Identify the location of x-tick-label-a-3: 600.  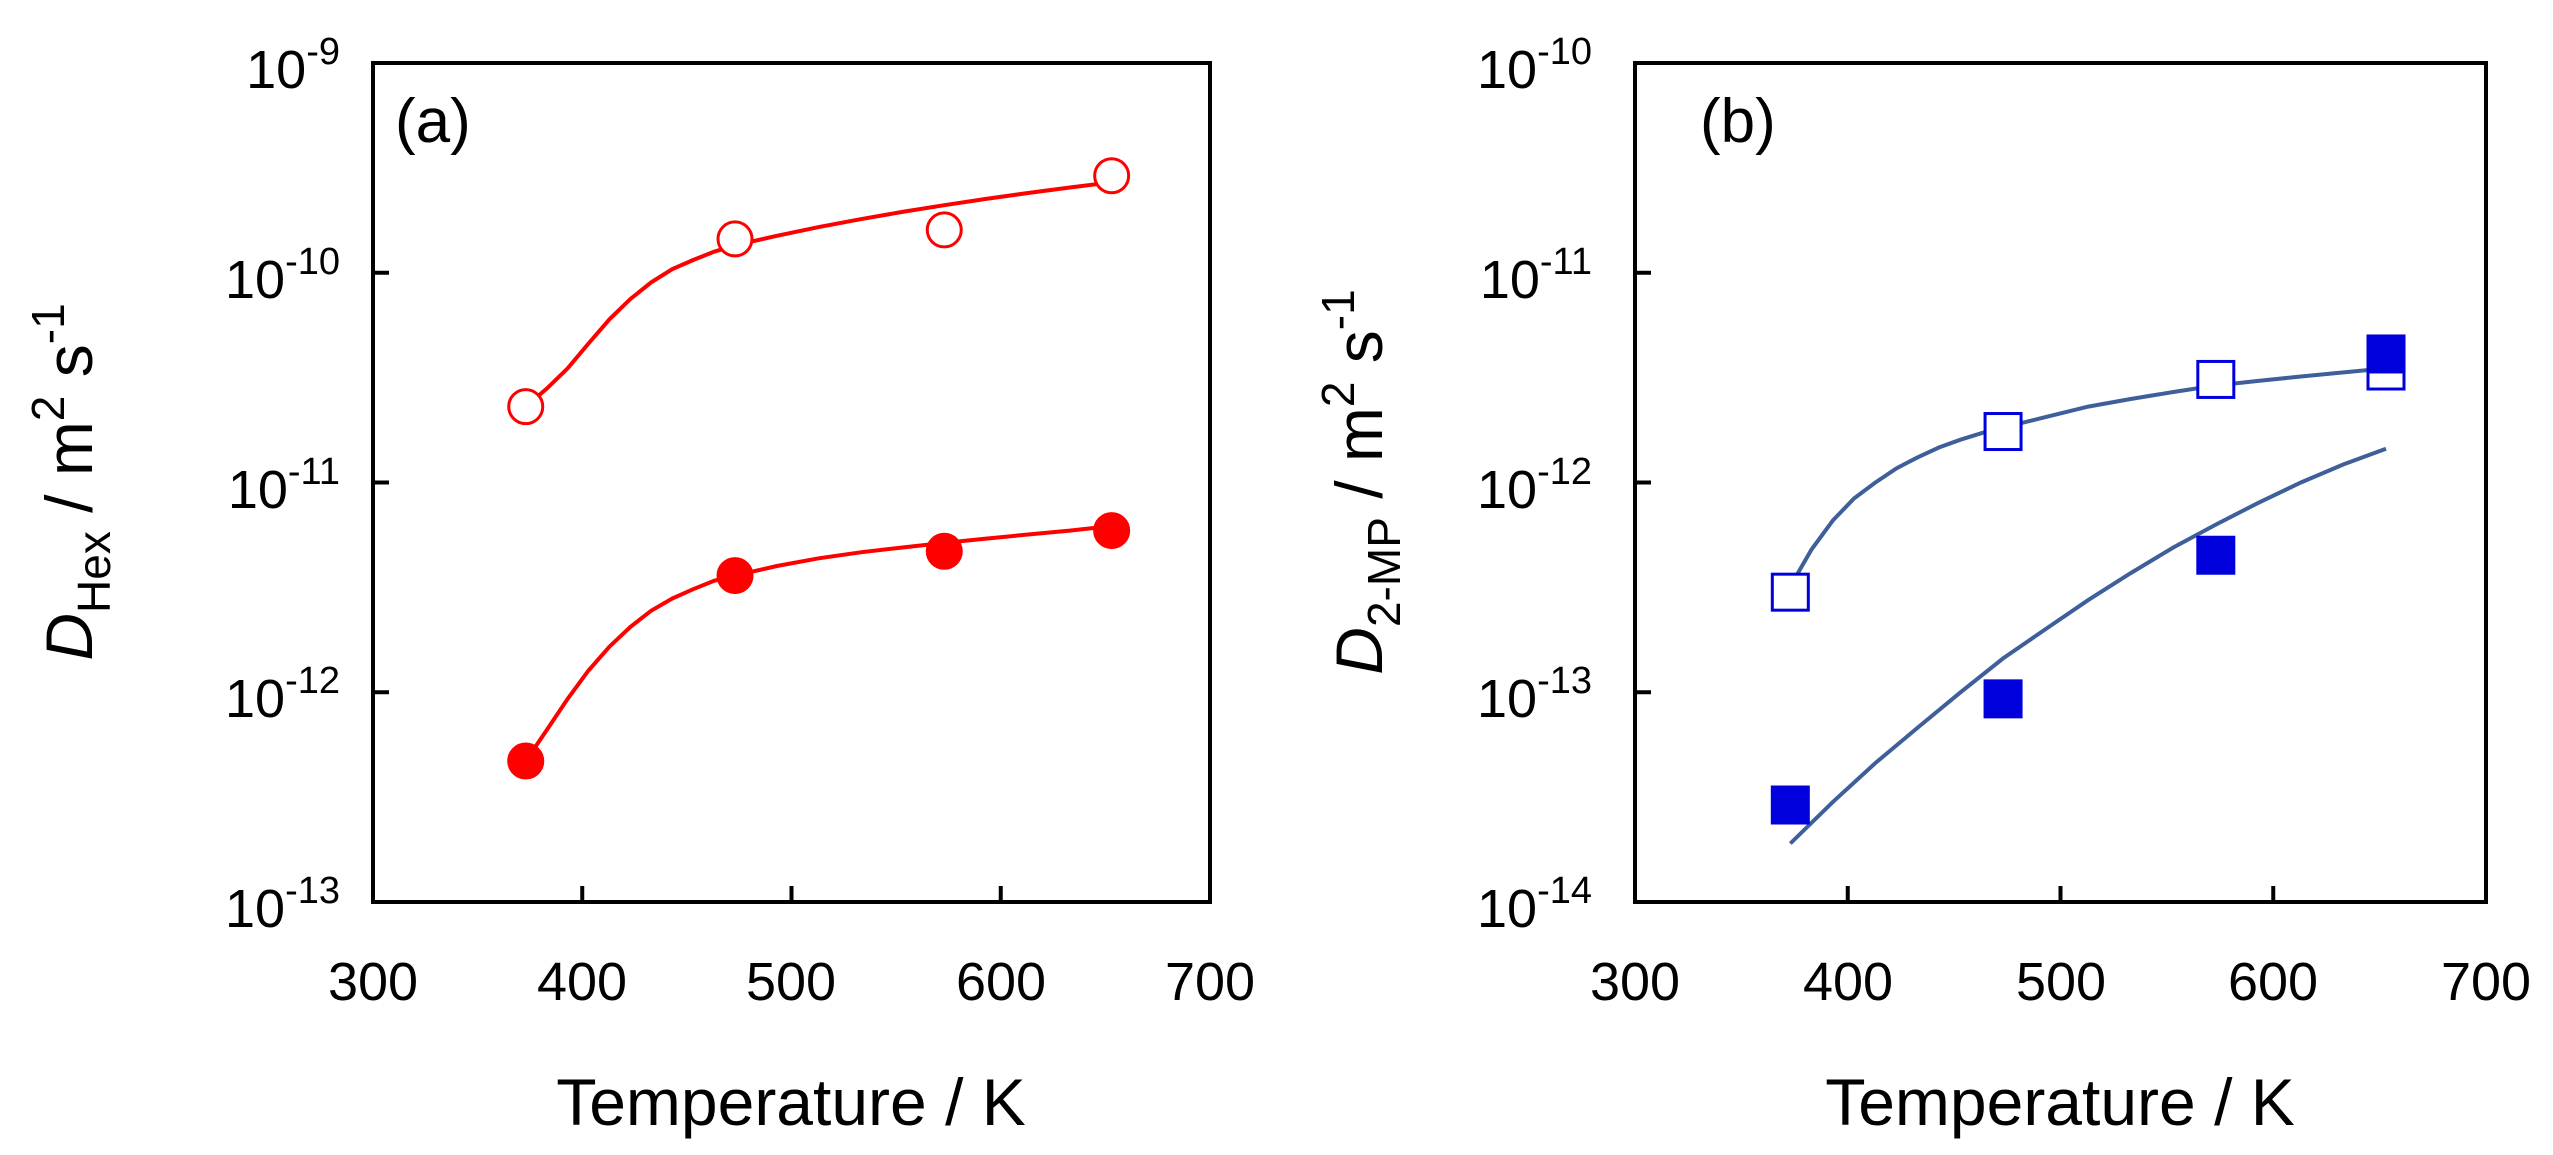
(1001, 982).